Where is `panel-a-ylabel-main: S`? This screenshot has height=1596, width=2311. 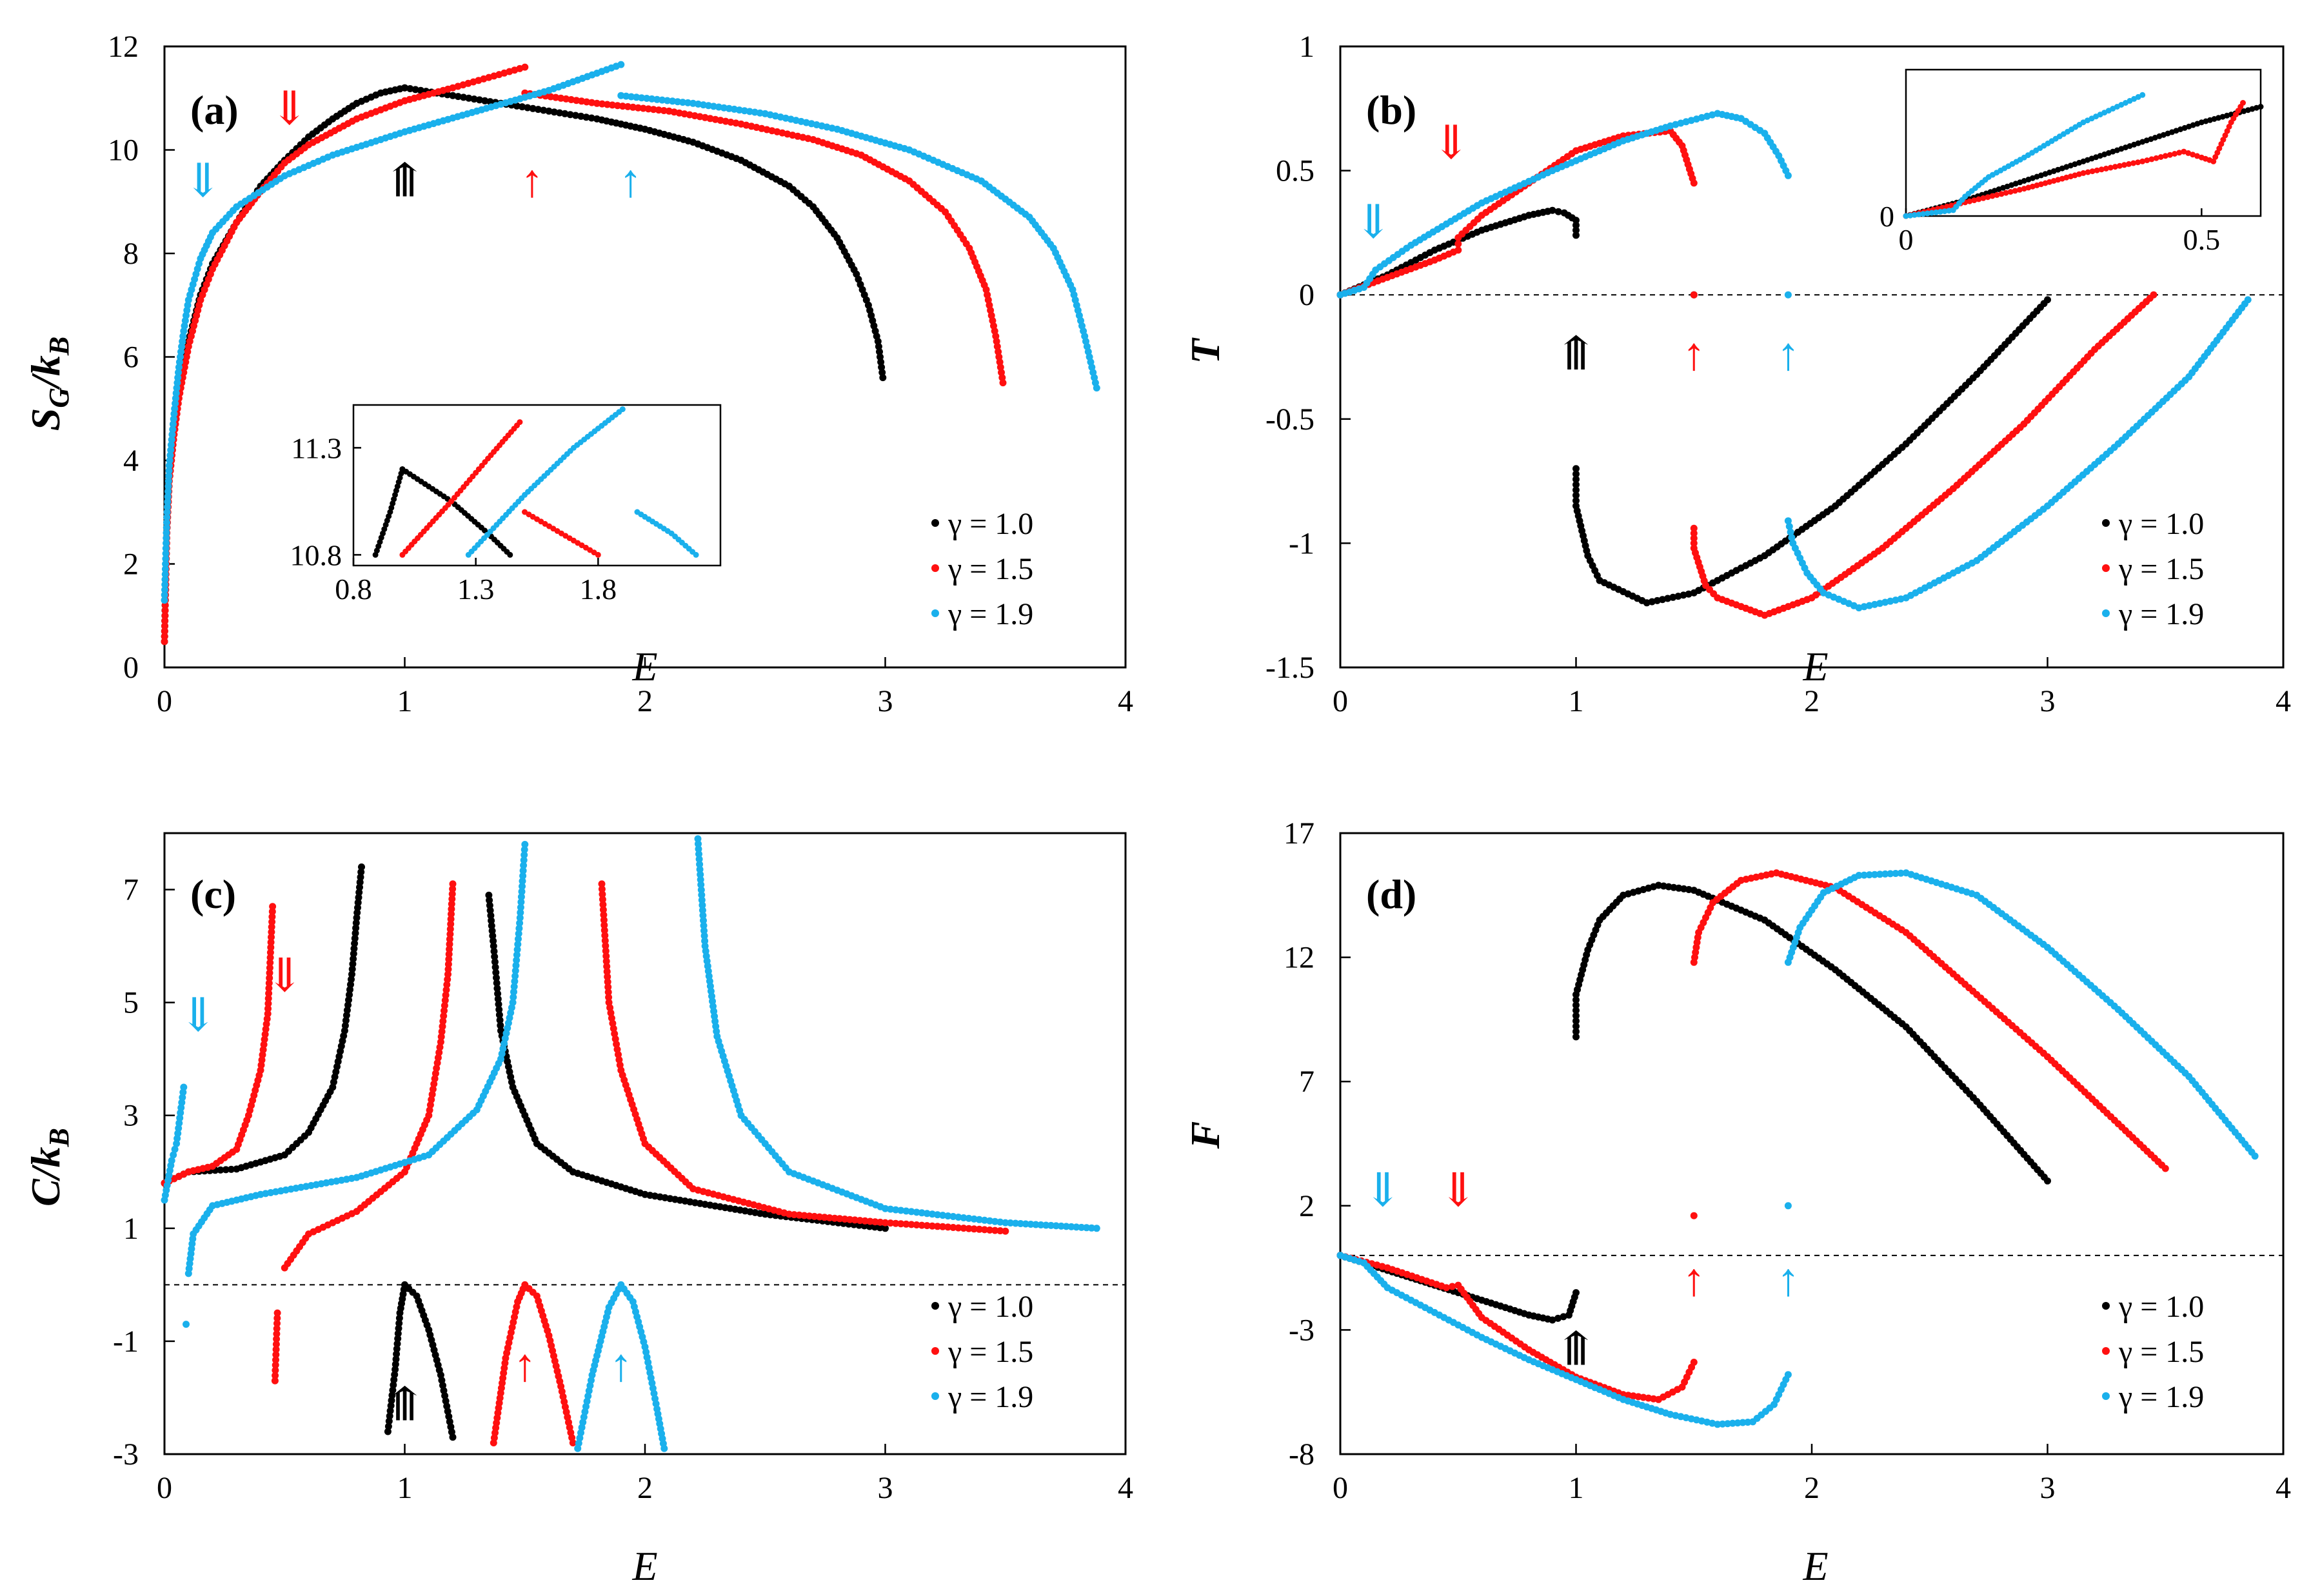 panel-a-ylabel-main: S is located at coordinates (46, 419).